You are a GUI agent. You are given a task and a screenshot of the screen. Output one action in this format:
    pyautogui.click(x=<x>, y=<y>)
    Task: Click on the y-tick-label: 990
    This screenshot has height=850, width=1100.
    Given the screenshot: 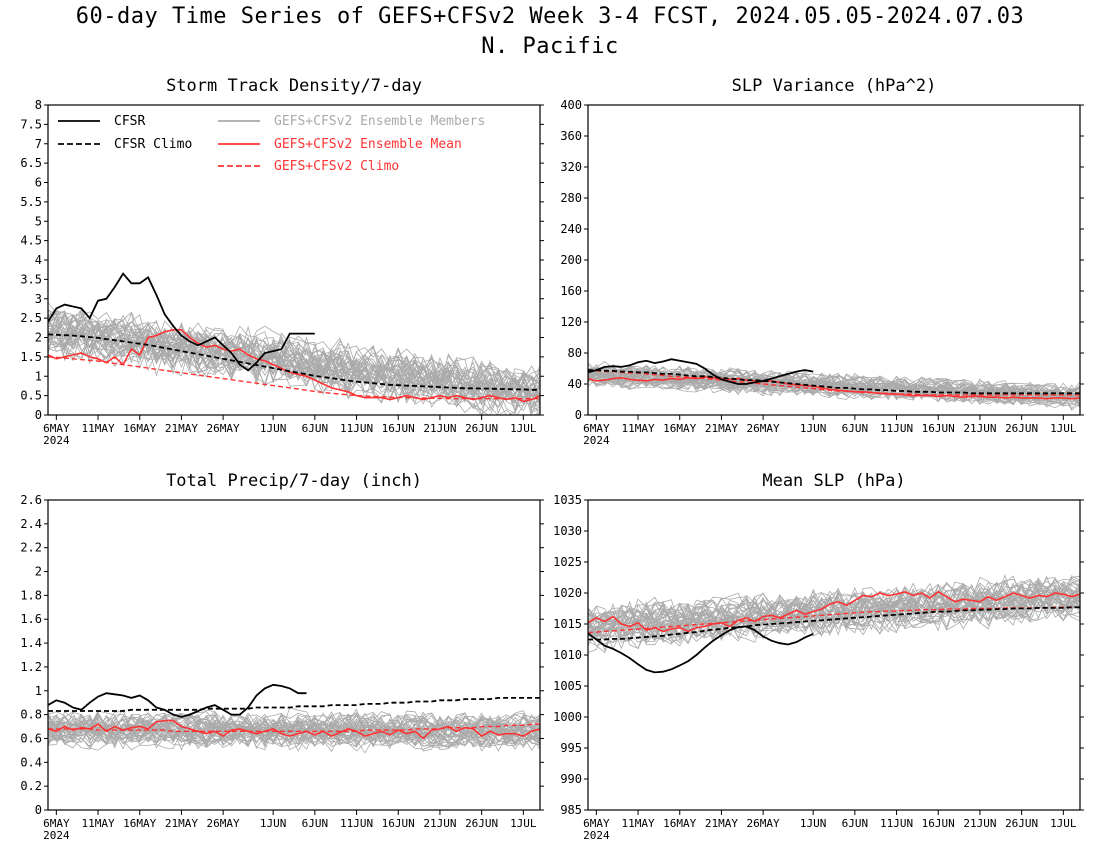 What is the action you would take?
    pyautogui.click(x=571, y=779)
    